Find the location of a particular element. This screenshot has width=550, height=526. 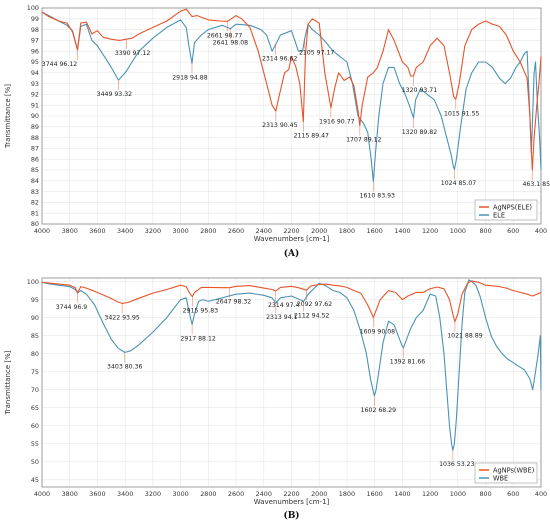

peak-annotation: 1036 53.23 is located at coordinates (456, 464).